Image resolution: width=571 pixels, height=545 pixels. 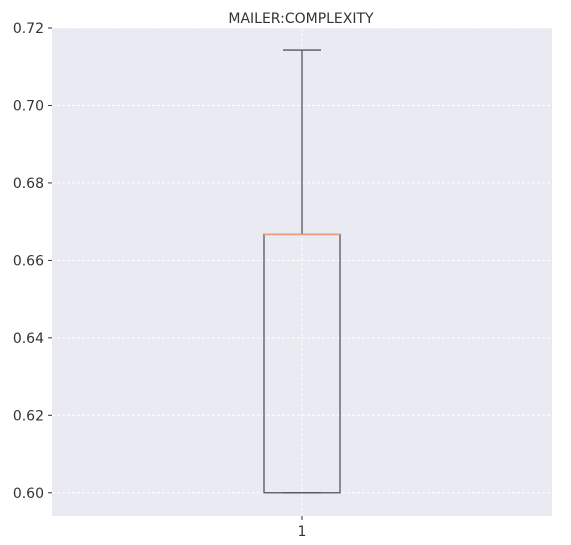 I want to click on y-tick-label: 0.62, so click(x=28, y=416).